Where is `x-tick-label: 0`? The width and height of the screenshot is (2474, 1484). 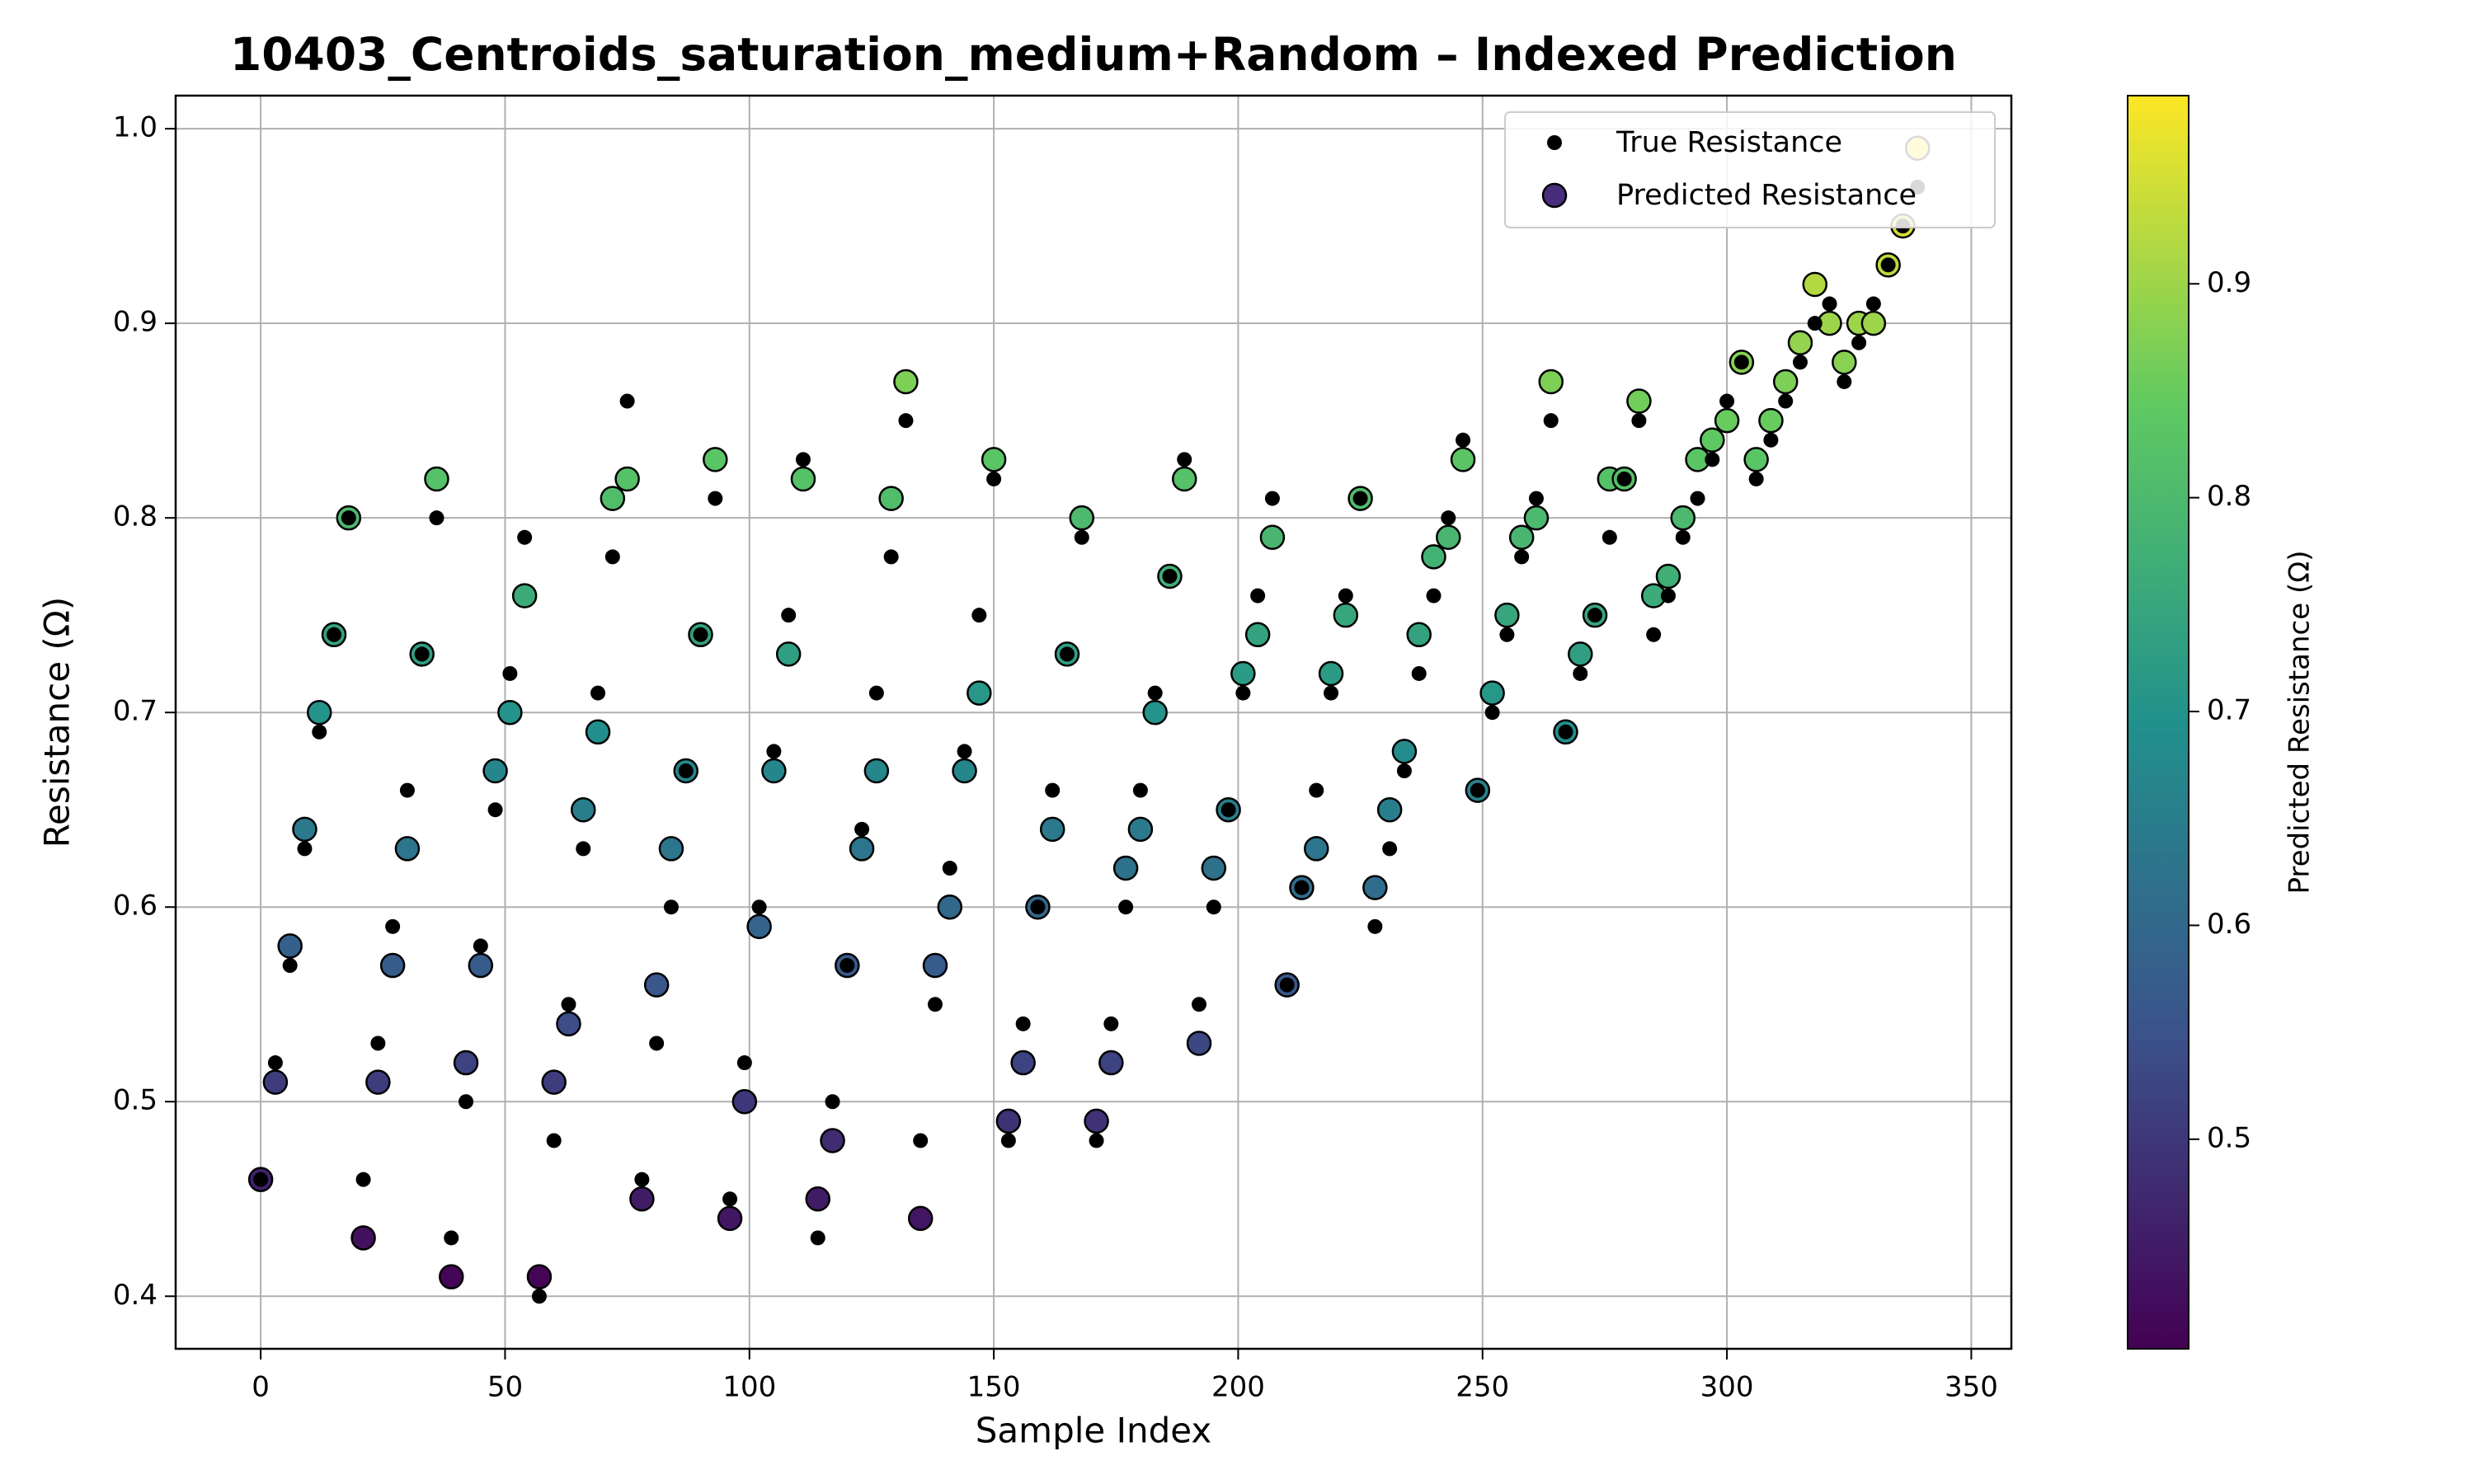
x-tick-label: 0 is located at coordinates (261, 1387).